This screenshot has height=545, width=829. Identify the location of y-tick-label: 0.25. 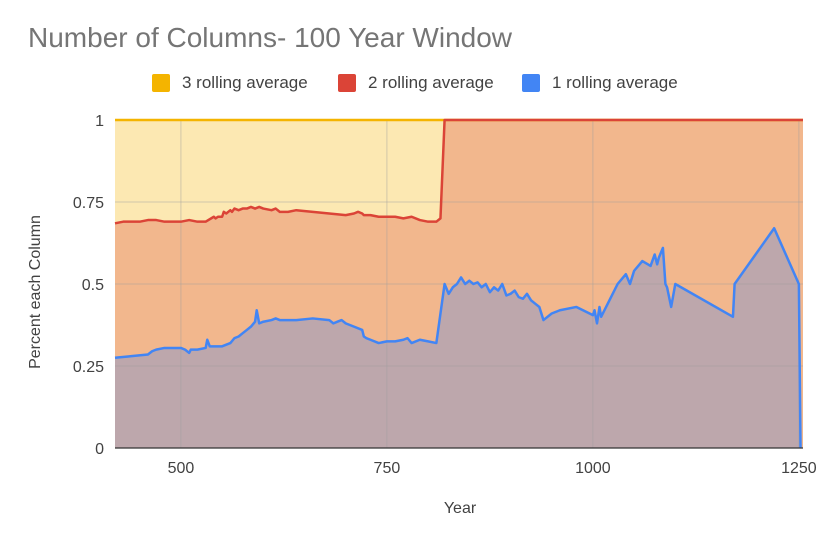
(88, 367).